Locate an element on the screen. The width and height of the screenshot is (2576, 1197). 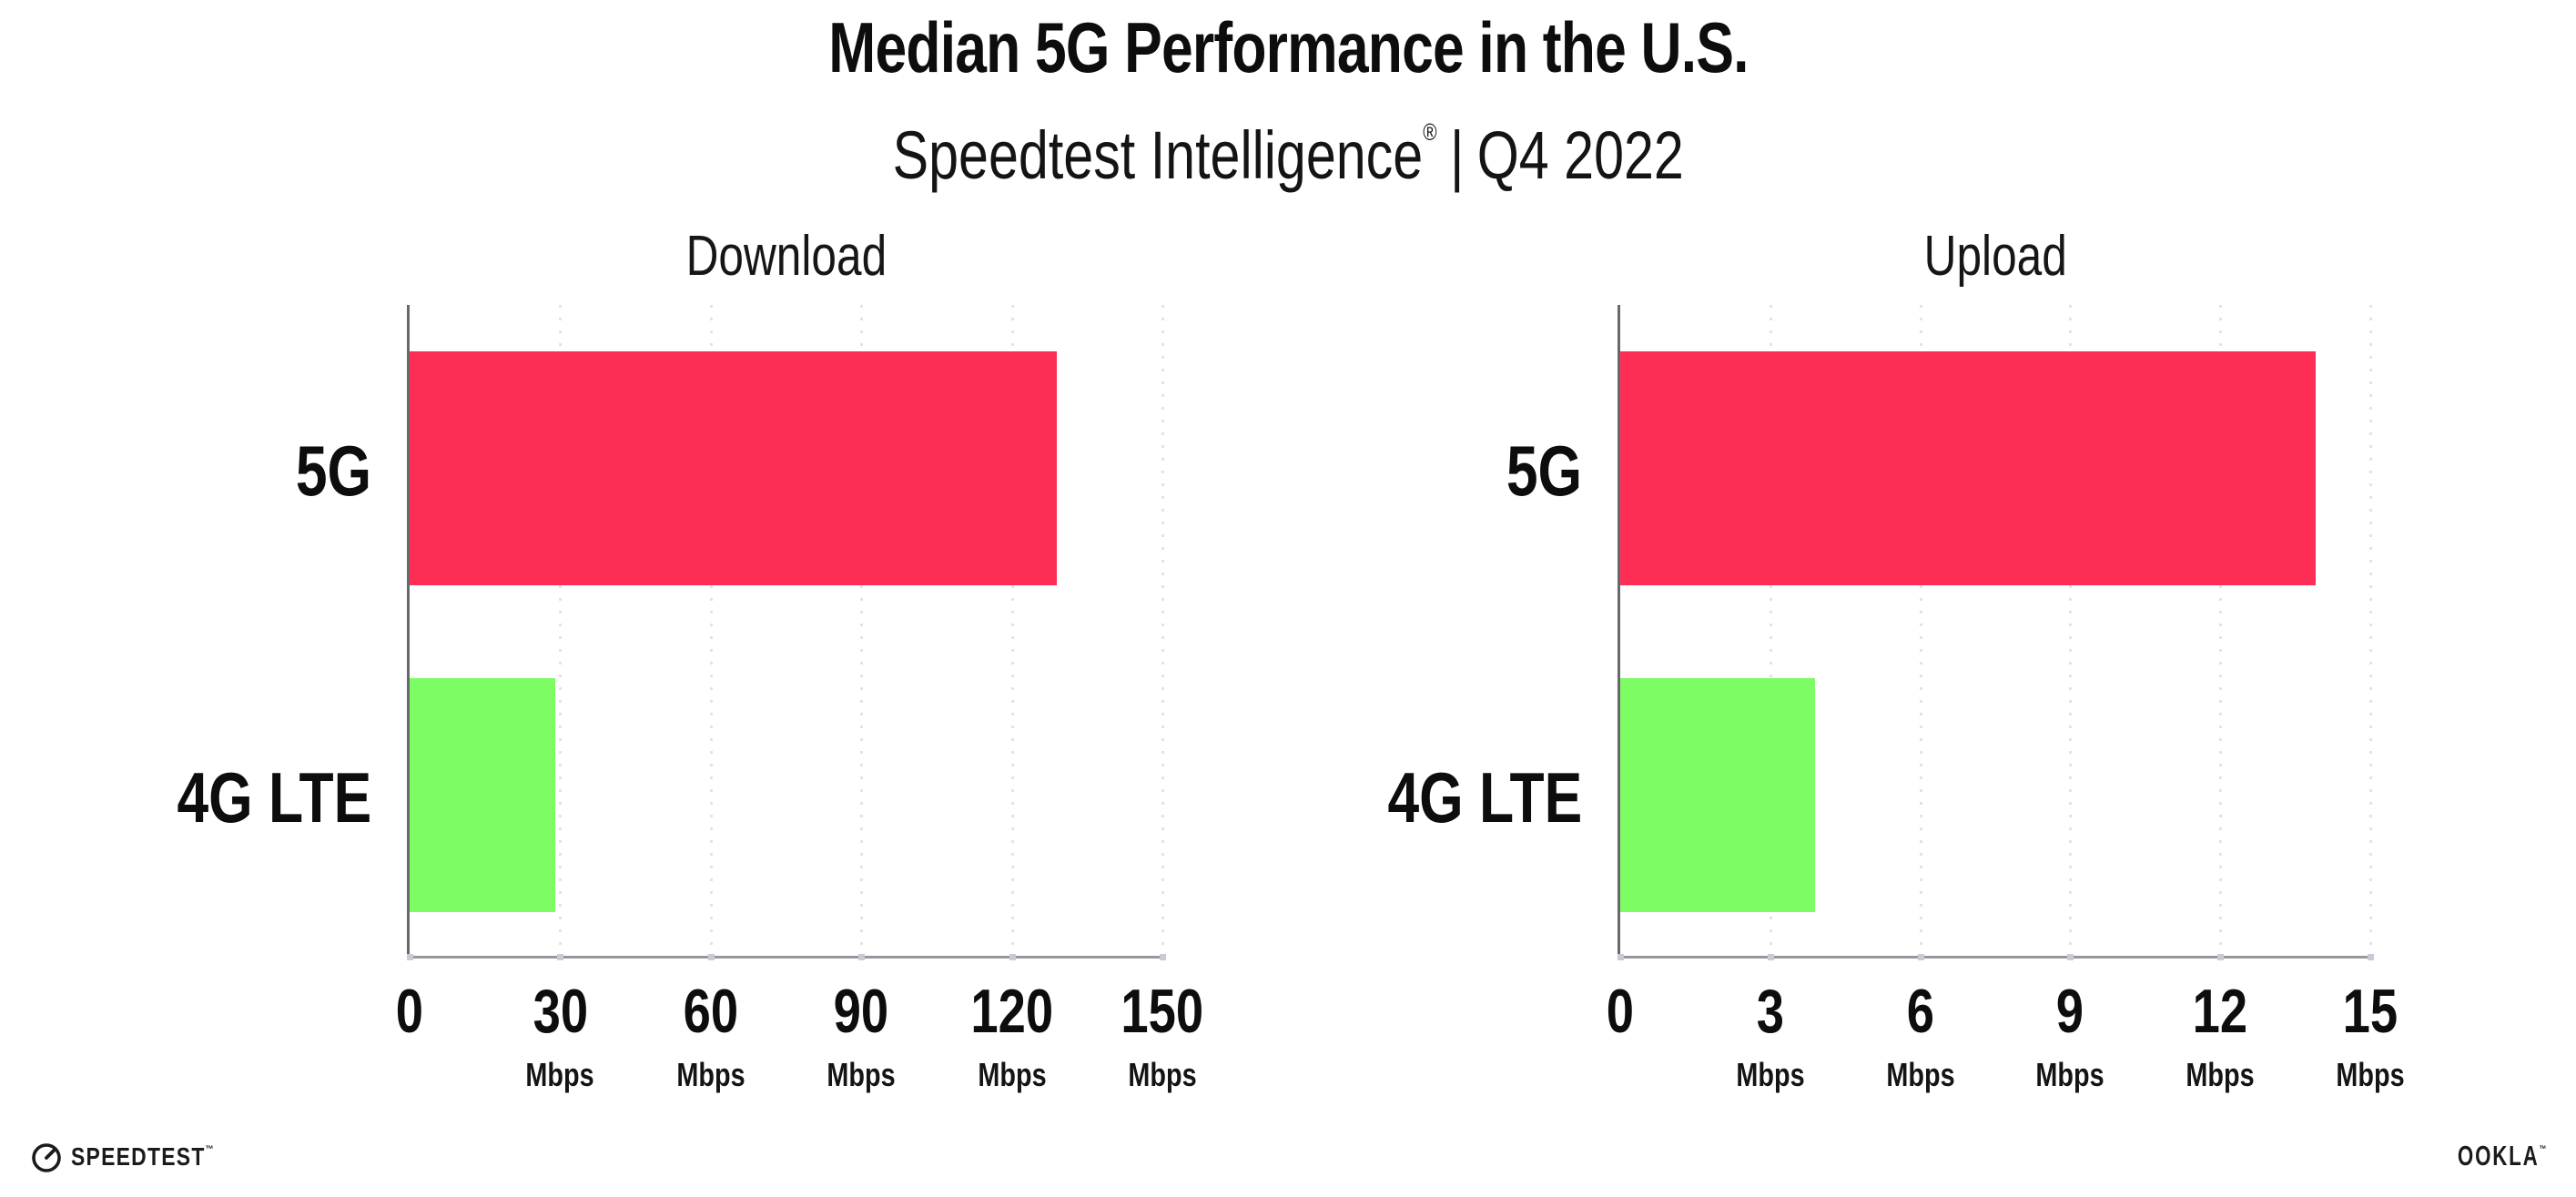
page-title-text: Median 5G Performance in the U.S. is located at coordinates (1288, 47).